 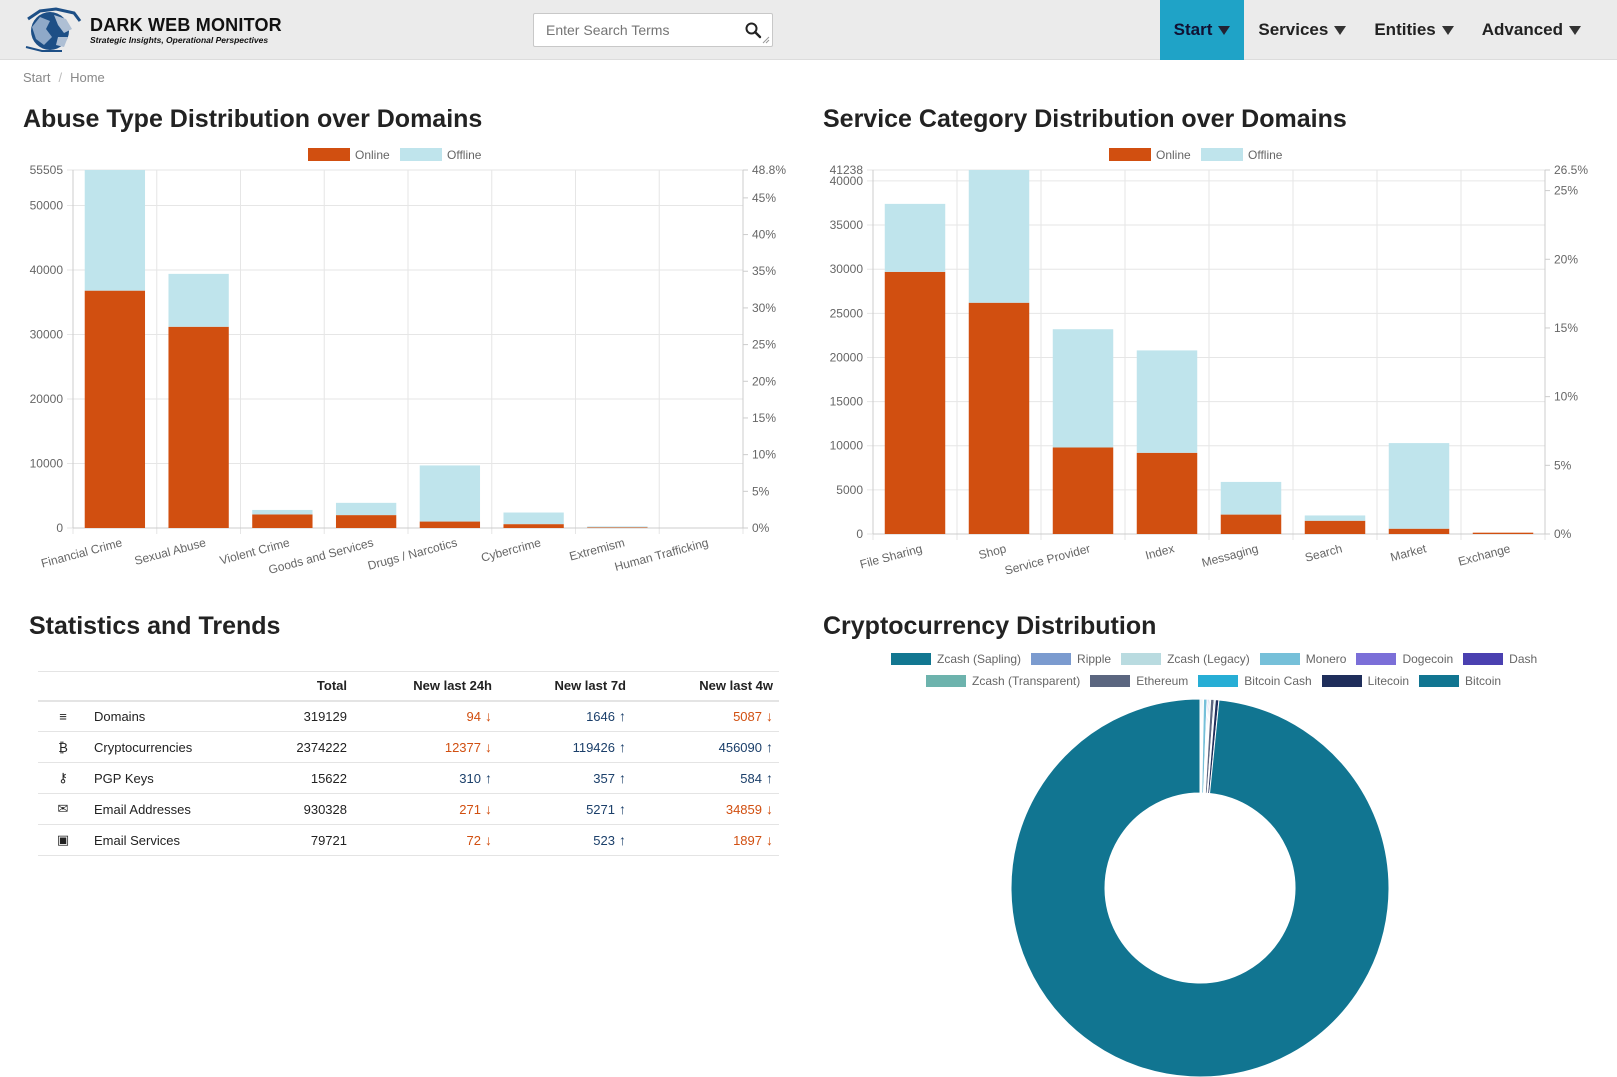 What do you see at coordinates (63, 808) in the screenshot?
I see `envelope-icon: ✉` at bounding box center [63, 808].